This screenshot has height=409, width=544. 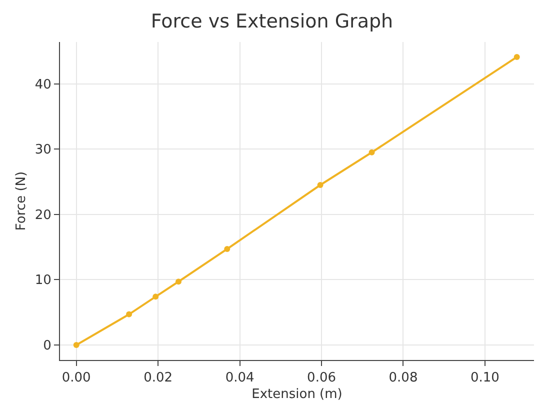 I want to click on x-tick-label: 0.04, so click(x=239, y=378).